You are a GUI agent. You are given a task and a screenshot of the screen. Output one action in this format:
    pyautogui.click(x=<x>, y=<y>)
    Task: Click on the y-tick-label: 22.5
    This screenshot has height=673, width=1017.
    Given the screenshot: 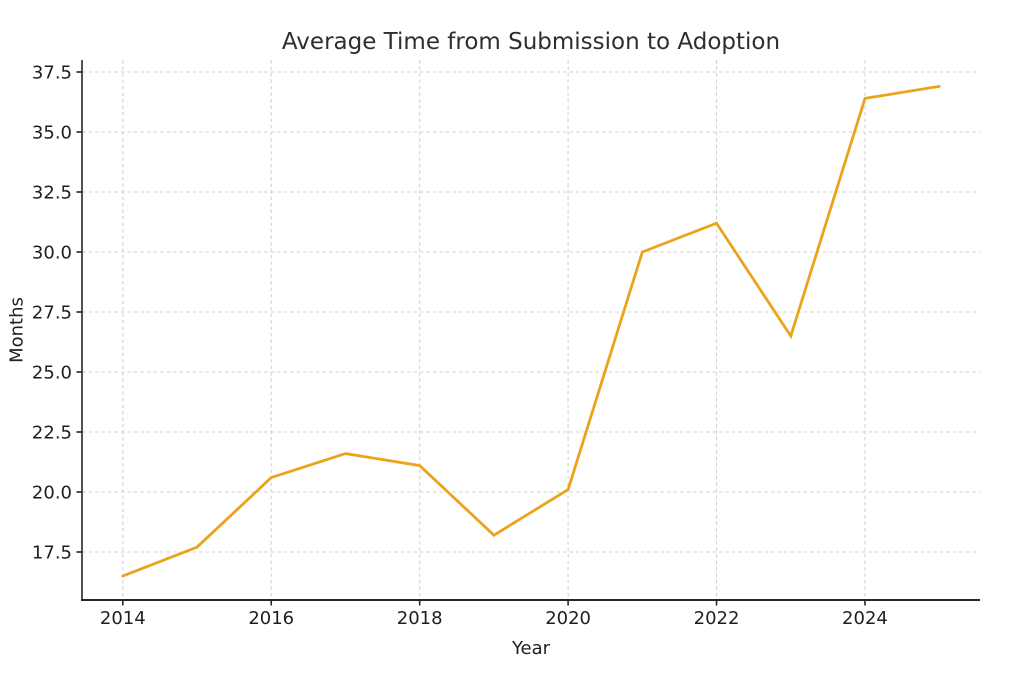 What is the action you would take?
    pyautogui.click(x=52, y=433)
    